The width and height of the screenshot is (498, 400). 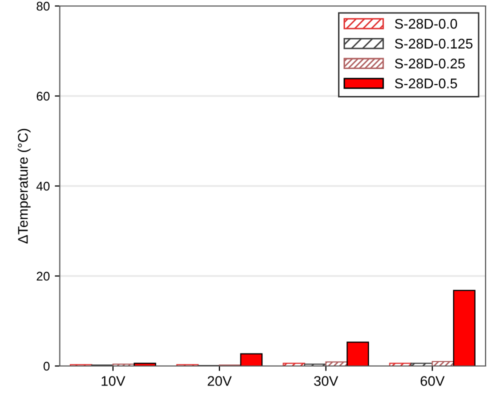 I want to click on legend-label: S-28D-0.5, so click(x=426, y=83).